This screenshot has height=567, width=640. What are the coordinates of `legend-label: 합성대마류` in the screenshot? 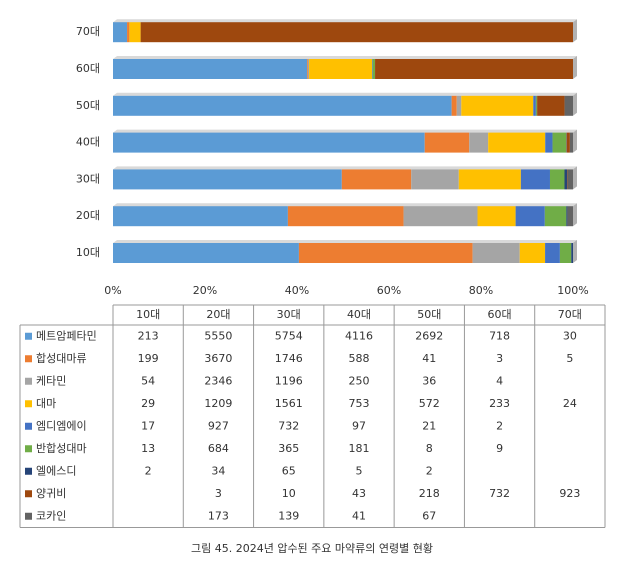 It's located at (61, 358).